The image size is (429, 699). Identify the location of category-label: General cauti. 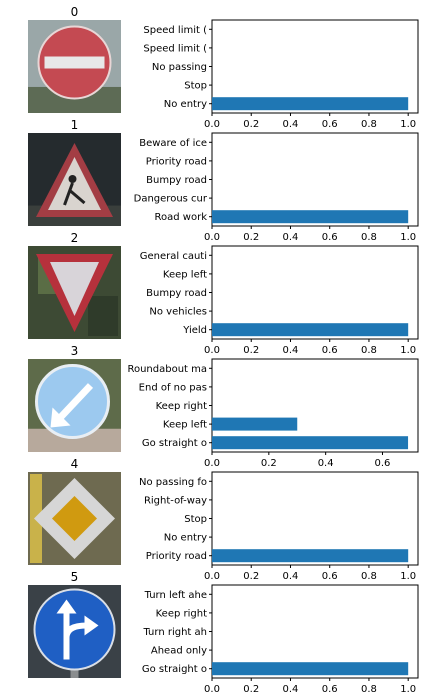
(173, 256).